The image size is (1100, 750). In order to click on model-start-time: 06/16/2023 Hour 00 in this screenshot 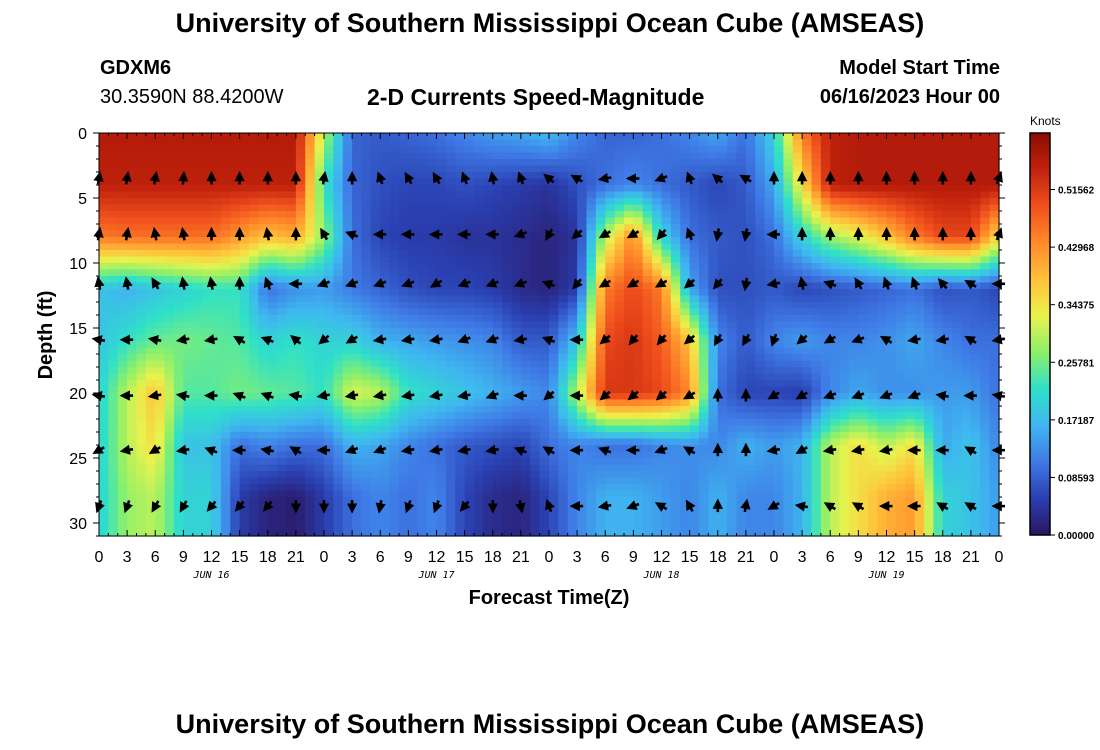, I will do `click(909, 97)`.